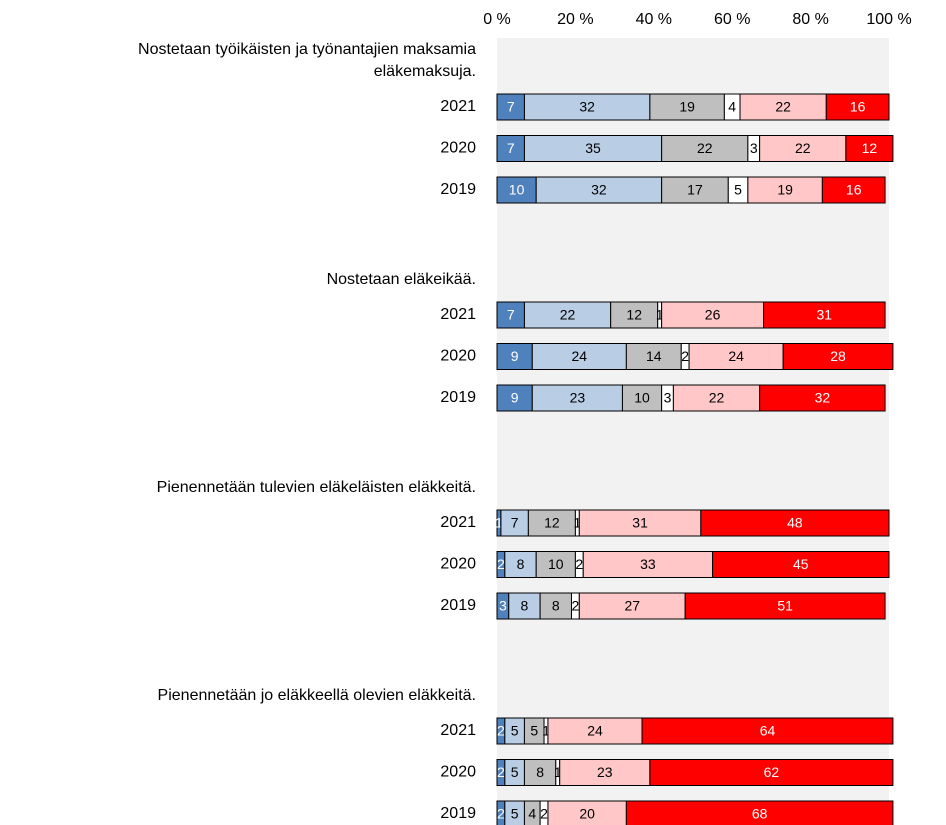  Describe the element at coordinates (695, 190) in the screenshot. I see `data-label: 17` at that location.